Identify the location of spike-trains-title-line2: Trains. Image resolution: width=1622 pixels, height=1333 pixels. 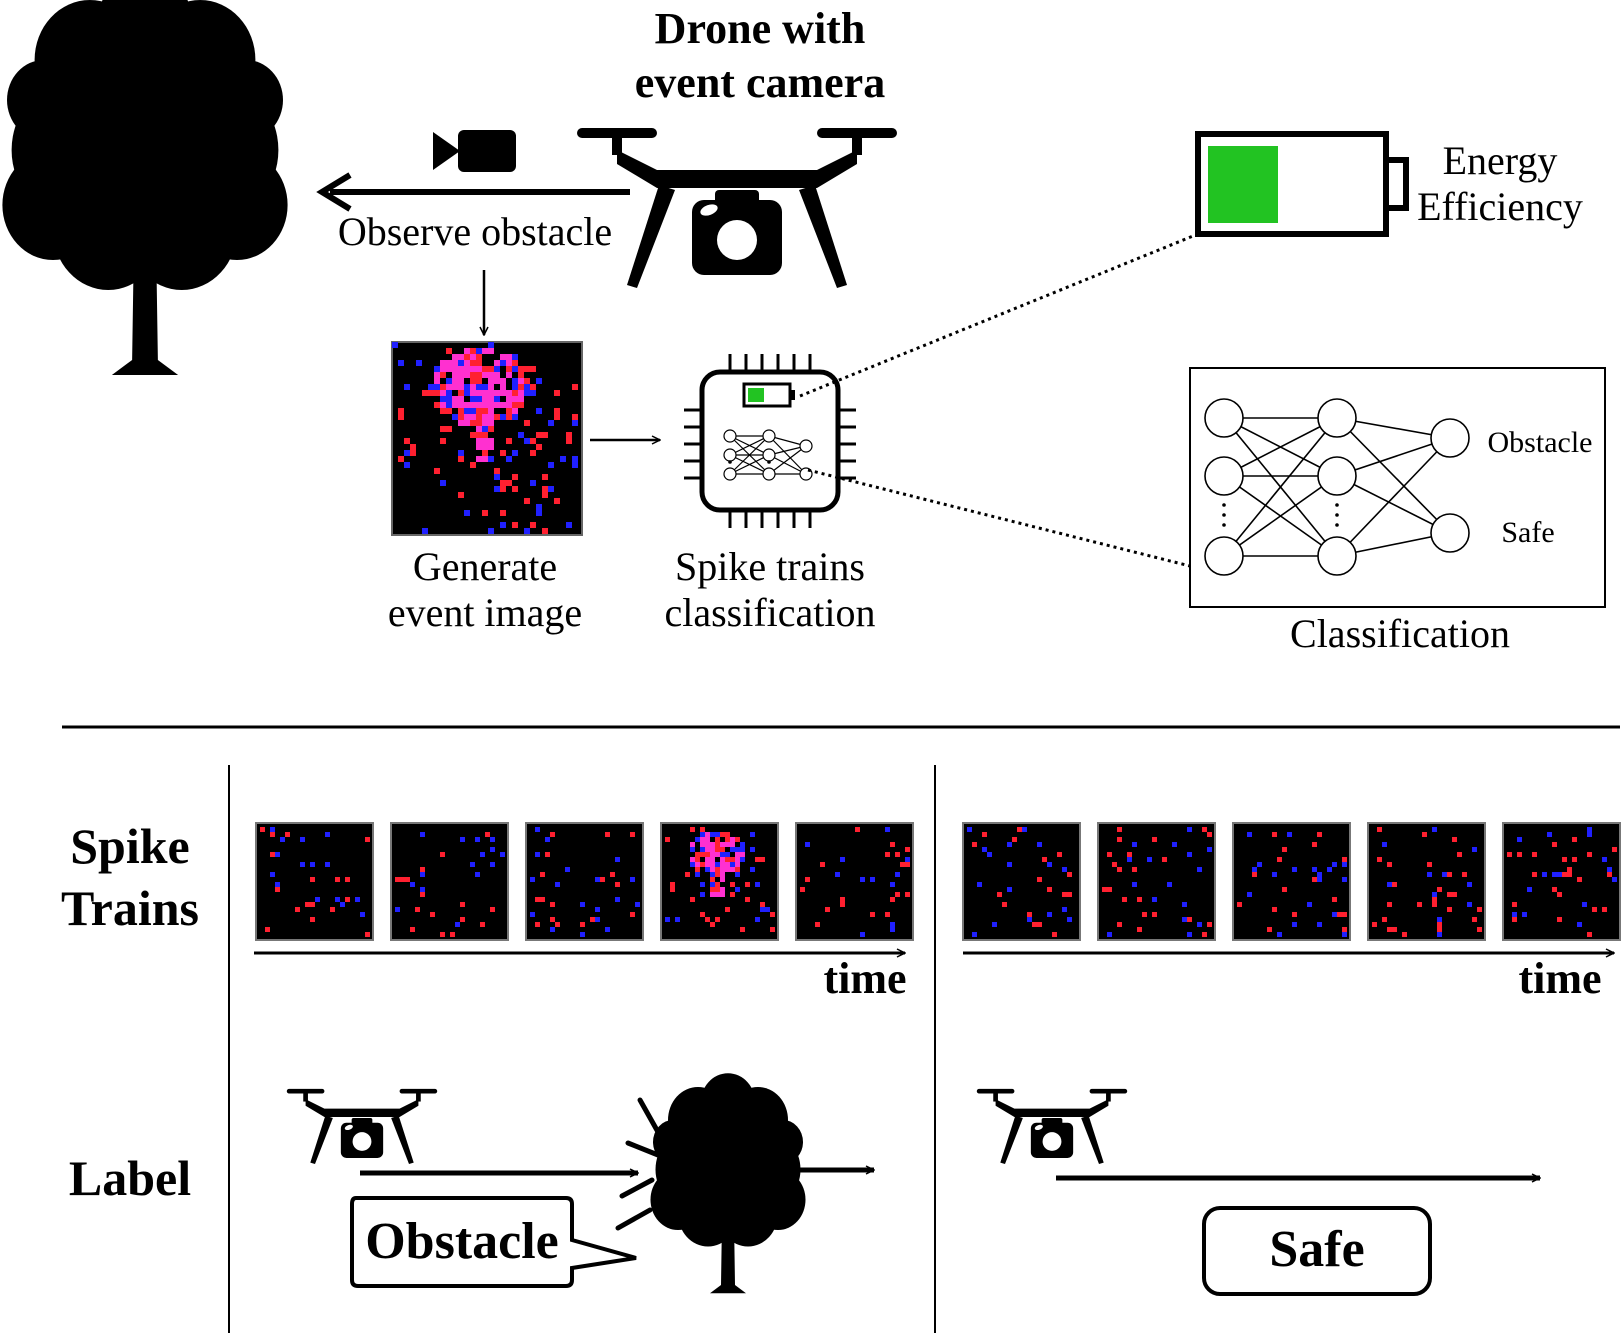
(130, 908).